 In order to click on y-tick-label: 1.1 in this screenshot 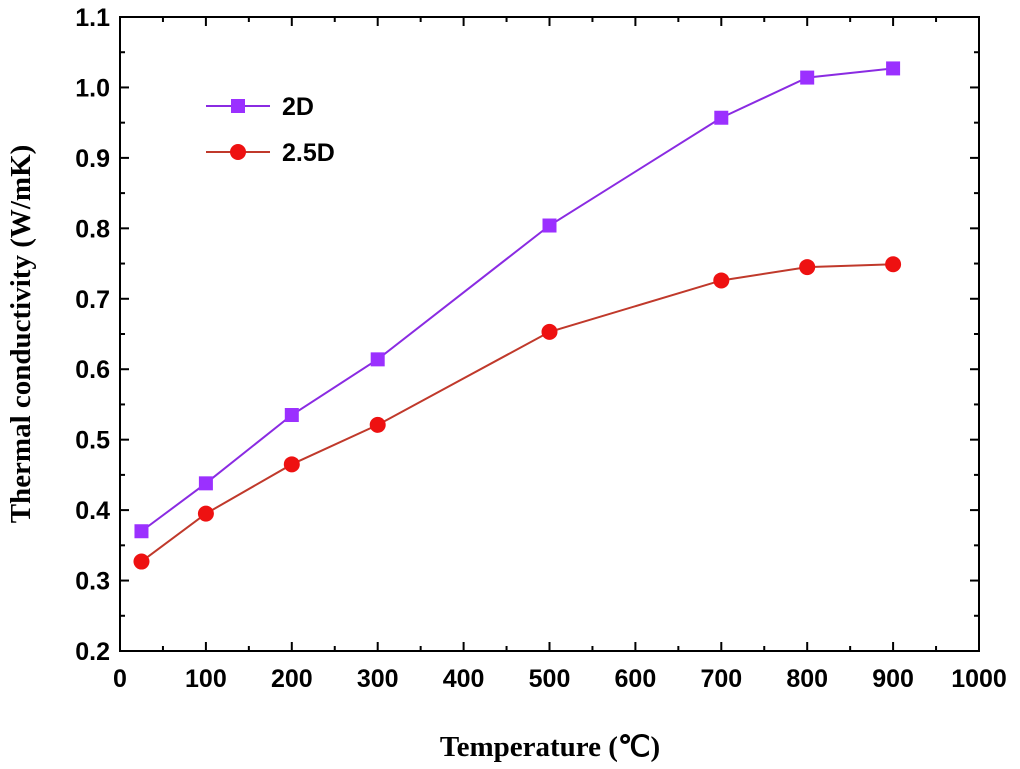, I will do `click(92, 18)`.